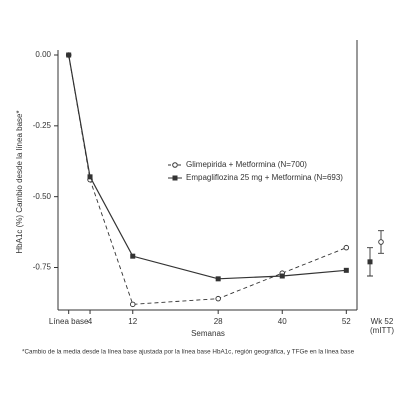 The image size is (400, 400). Describe the element at coordinates (42, 125) in the screenshot. I see `y-tick-label: -0.25` at that location.